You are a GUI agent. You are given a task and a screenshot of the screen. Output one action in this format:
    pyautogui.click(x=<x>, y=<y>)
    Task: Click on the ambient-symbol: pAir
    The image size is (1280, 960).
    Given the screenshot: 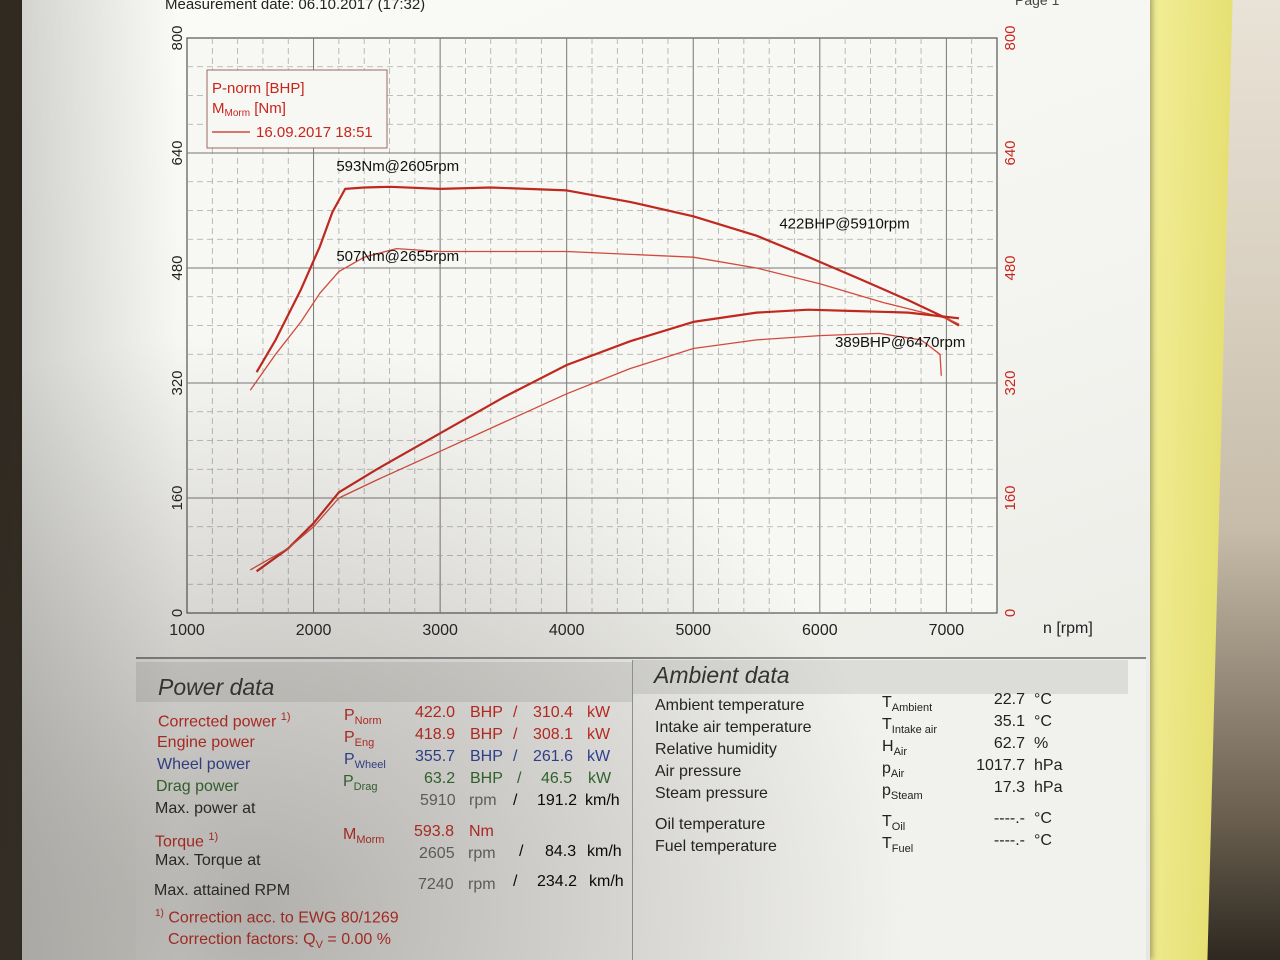 What is the action you would take?
    pyautogui.click(x=893, y=770)
    